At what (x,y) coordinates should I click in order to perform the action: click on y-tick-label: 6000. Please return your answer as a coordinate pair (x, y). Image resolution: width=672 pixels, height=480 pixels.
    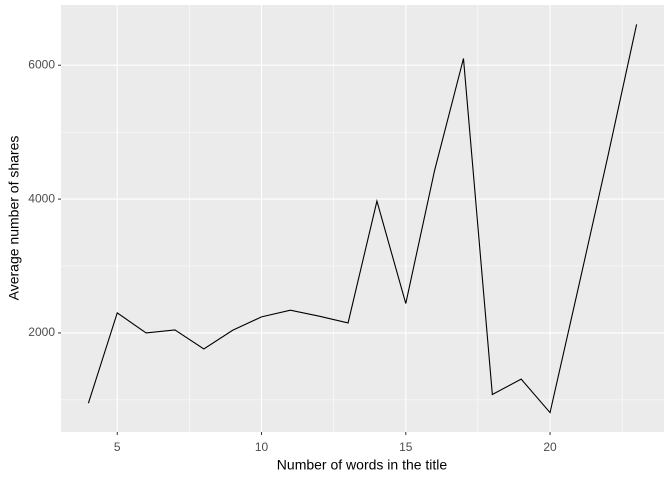
    Looking at the image, I should click on (41, 64).